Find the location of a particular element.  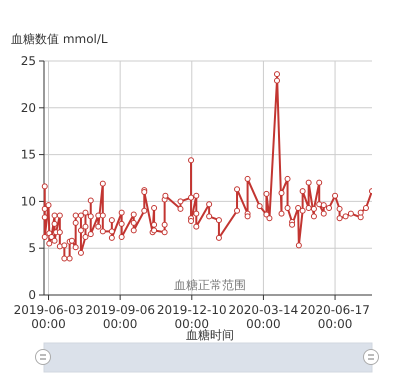

y-tick-label: 20 is located at coordinates (28, 107).